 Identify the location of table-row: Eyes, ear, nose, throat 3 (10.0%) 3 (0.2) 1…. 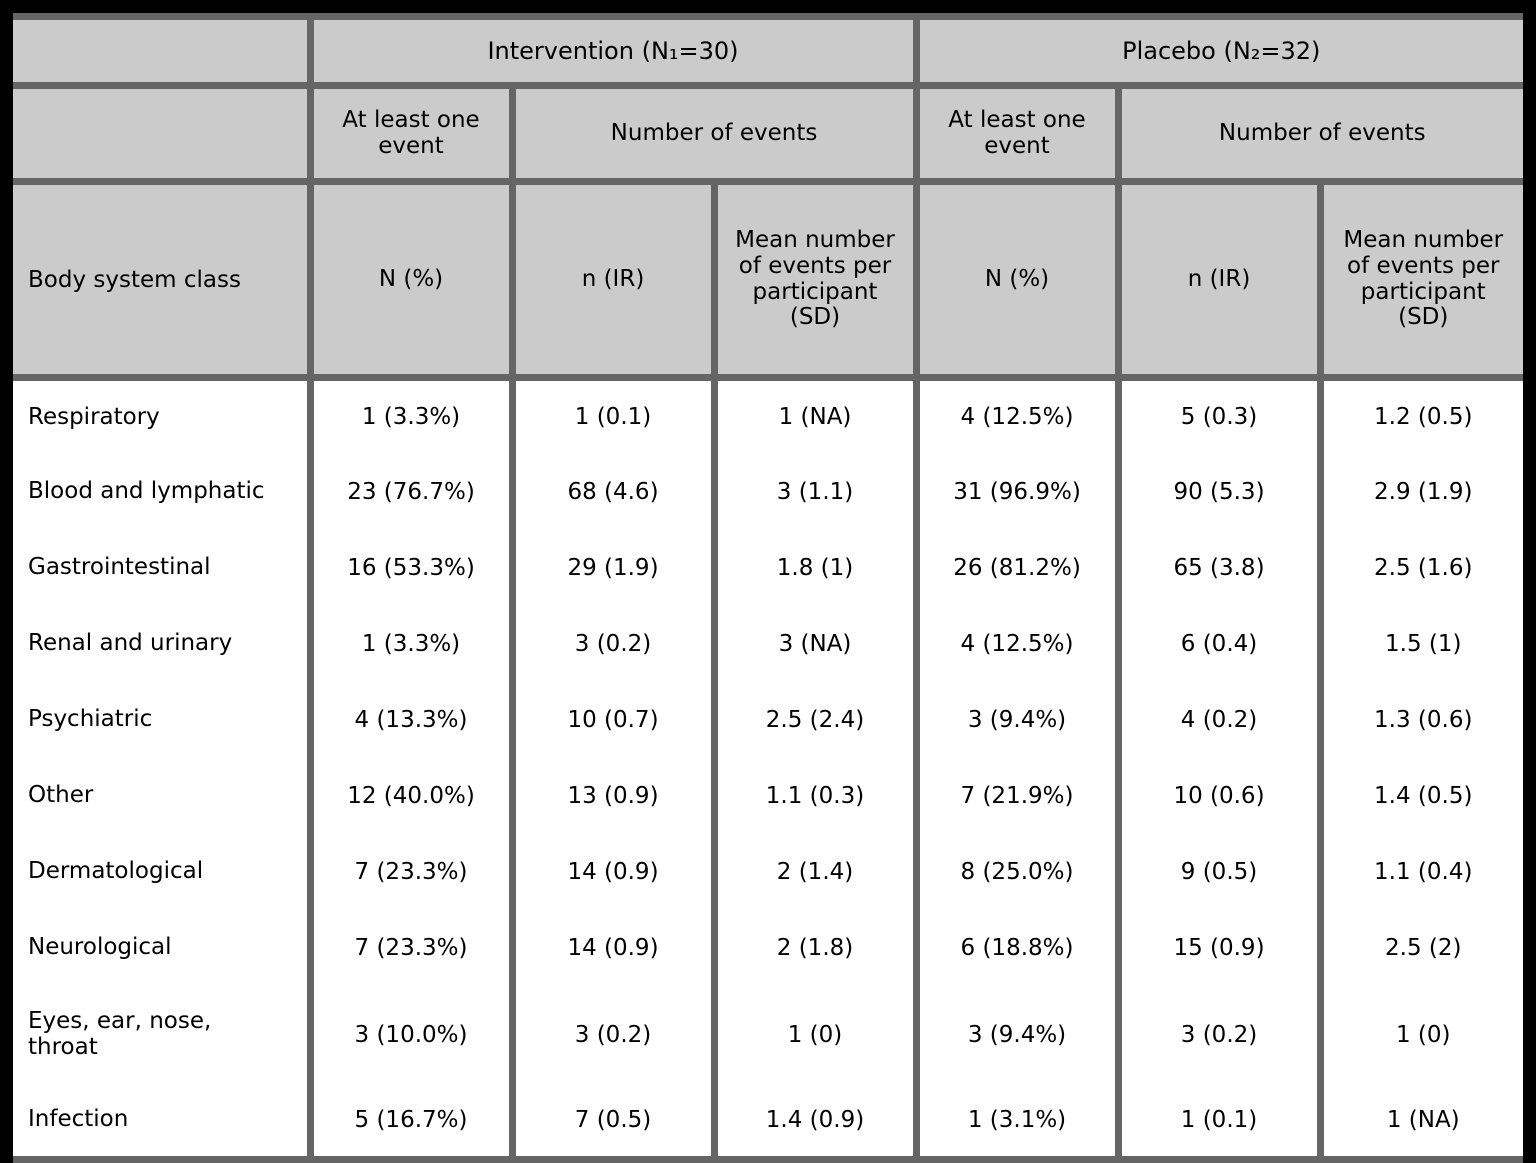
(768, 1034).